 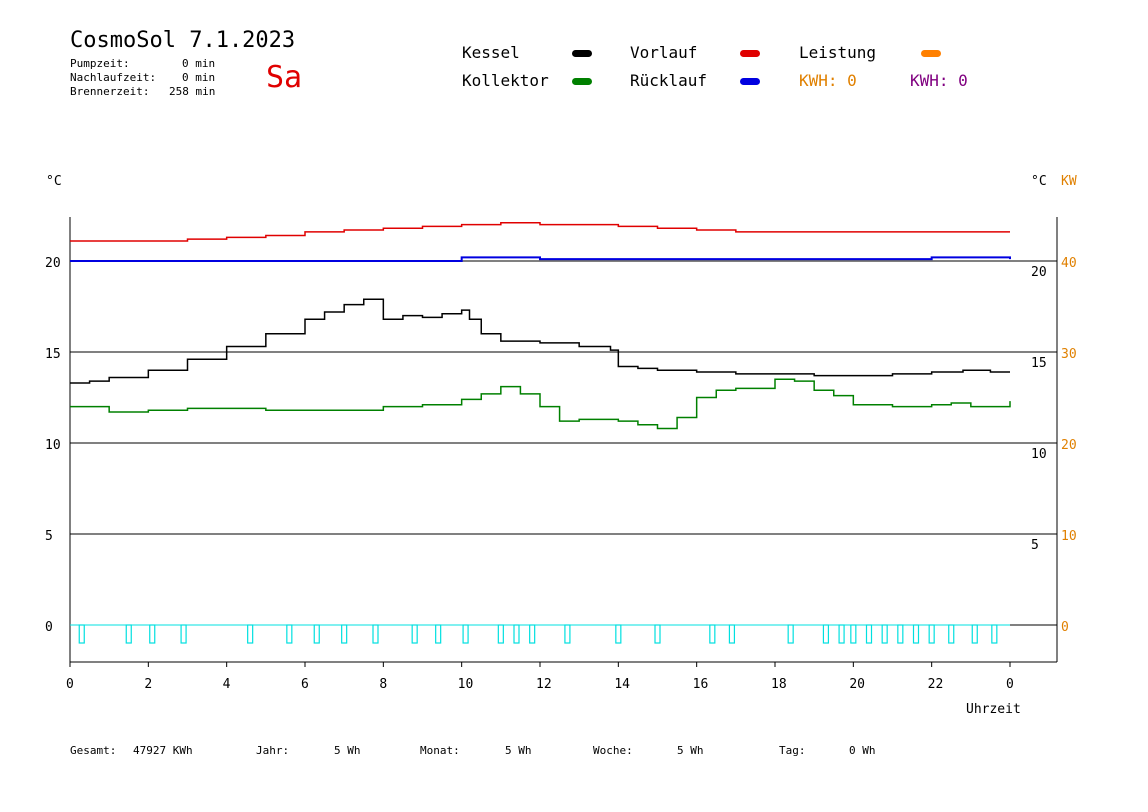 What do you see at coordinates (163, 750) in the screenshot?
I see `footer-gesamt-value: 47927 KWh` at bounding box center [163, 750].